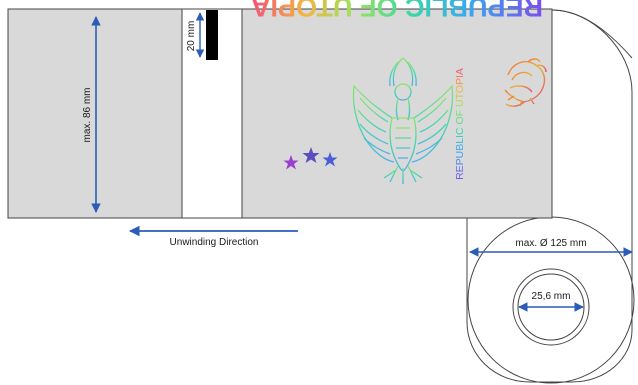 The width and height of the screenshot is (638, 385). I want to click on roll-diameter-label: max. Ø 125 mm, so click(550, 243).